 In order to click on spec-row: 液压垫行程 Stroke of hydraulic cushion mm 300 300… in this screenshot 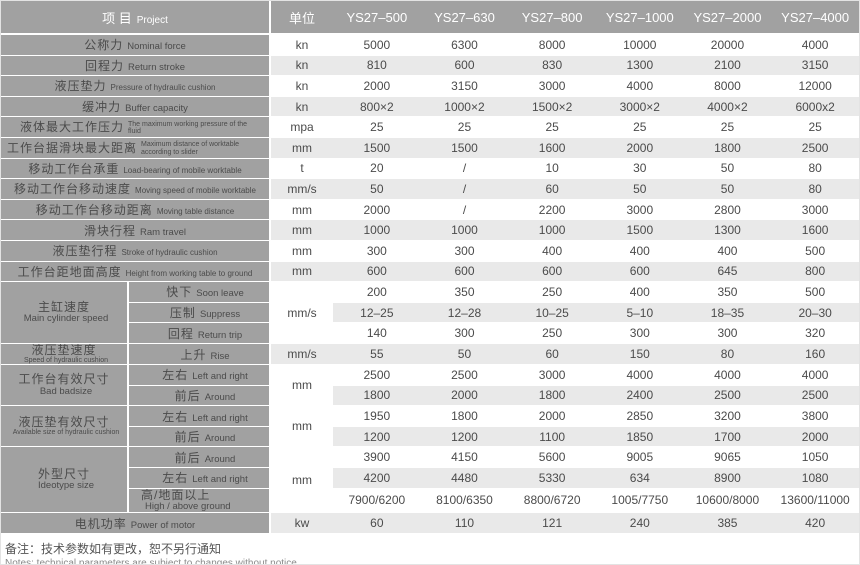, I will do `click(430, 251)`.